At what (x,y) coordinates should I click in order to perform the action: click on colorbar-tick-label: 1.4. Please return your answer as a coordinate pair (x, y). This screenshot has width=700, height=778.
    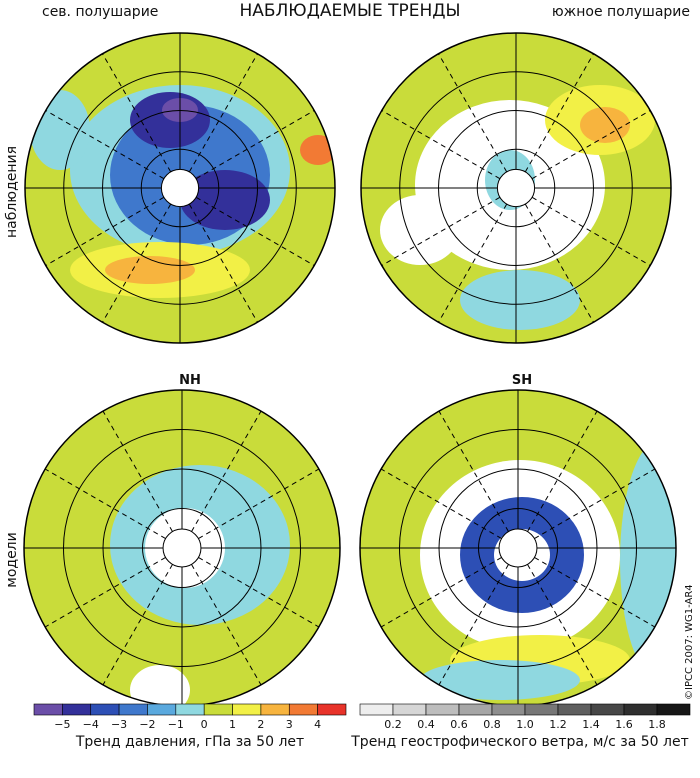
    Looking at the image, I should click on (591, 724).